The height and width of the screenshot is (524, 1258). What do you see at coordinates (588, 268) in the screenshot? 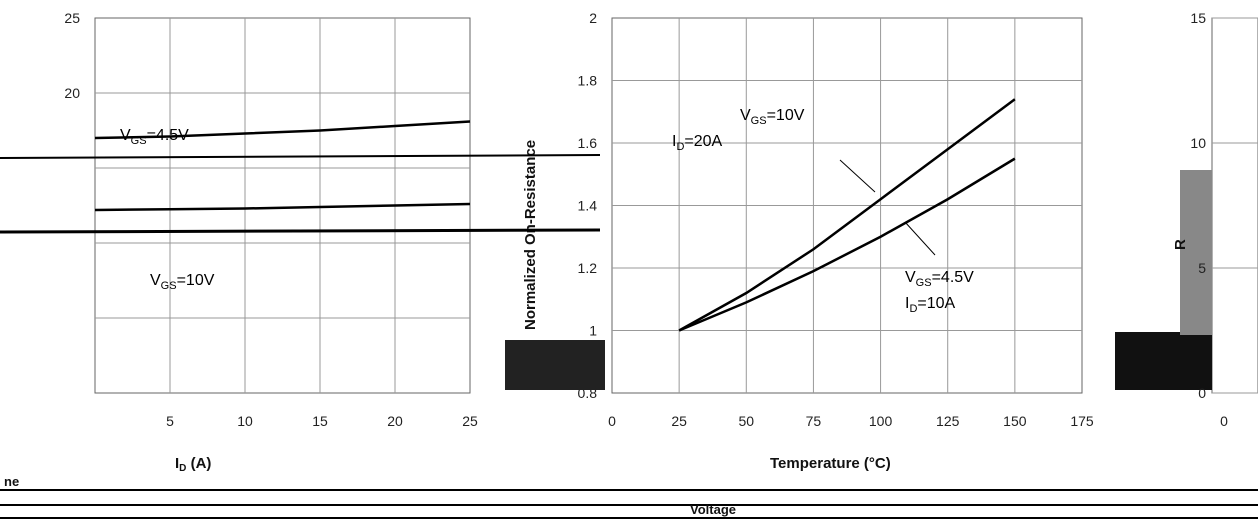
I see `chart-middle-y-tick-4: 1.2` at bounding box center [588, 268].